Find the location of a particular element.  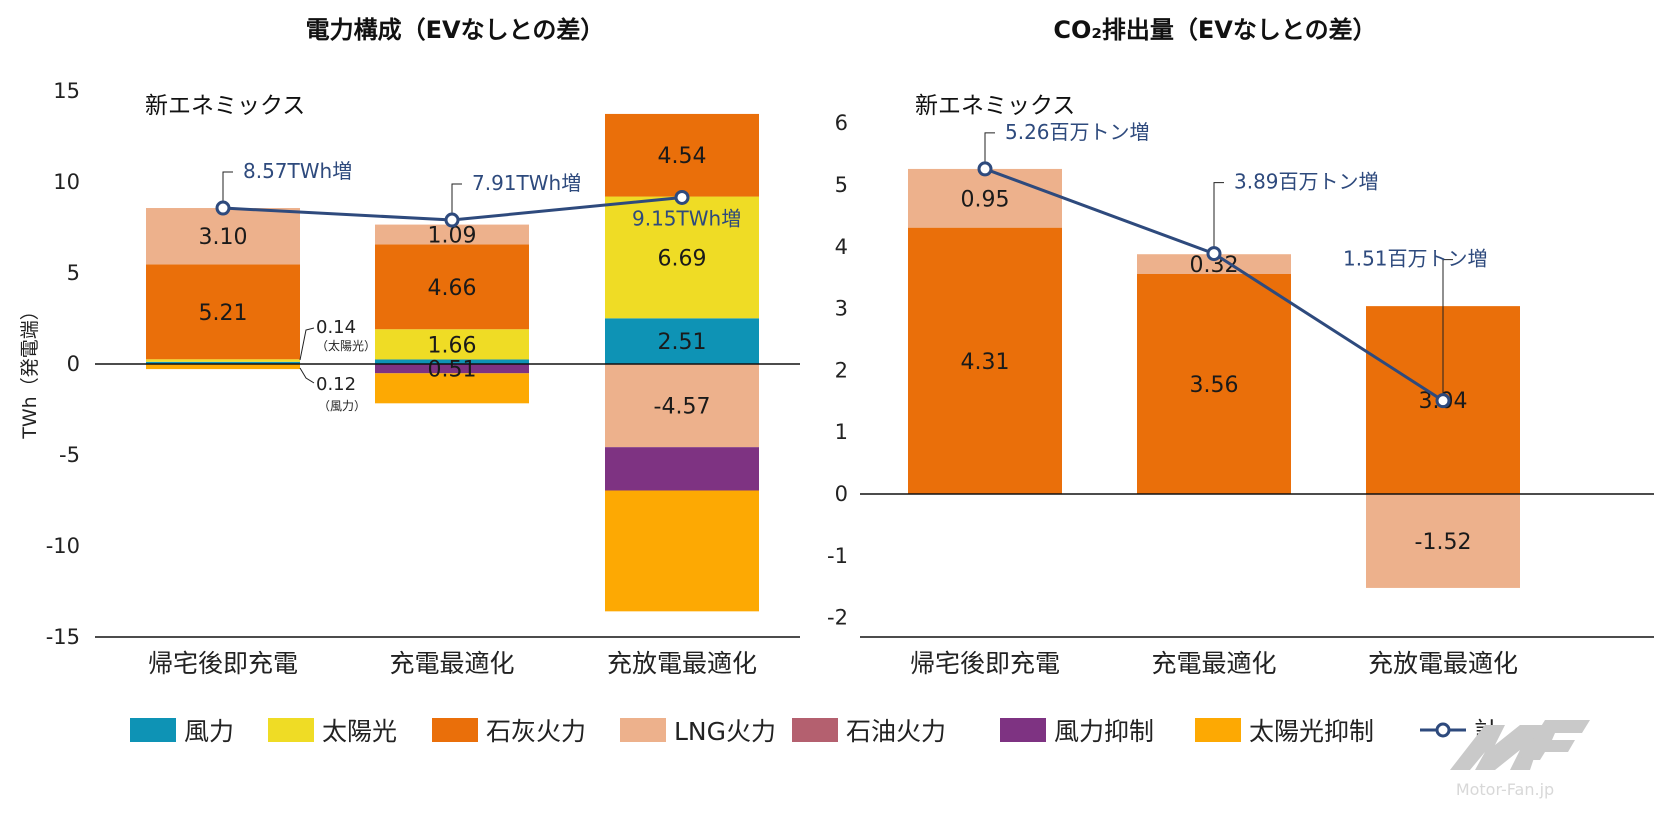

power-mix-subtitle: 新エネミックス is located at coordinates (225, 106).